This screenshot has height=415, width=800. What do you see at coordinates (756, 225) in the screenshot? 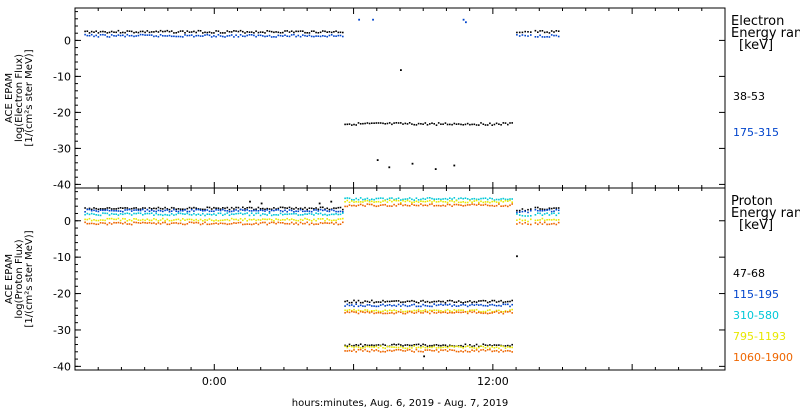
I see `proton-legend-title-line: [keV]` at bounding box center [756, 225].